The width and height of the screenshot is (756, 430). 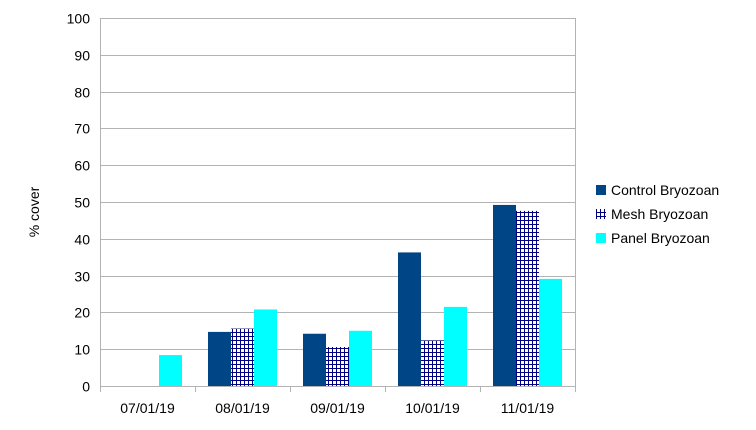 What do you see at coordinates (82, 350) in the screenshot?
I see `y-tick-label: 10` at bounding box center [82, 350].